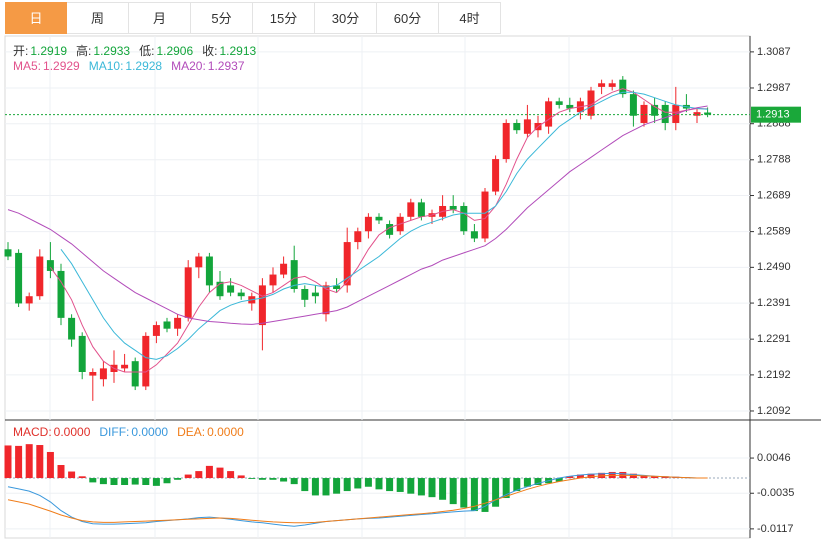 Image resolution: width=821 pixels, height=540 pixels. I want to click on last-price-label: 1.2913, so click(773, 115).